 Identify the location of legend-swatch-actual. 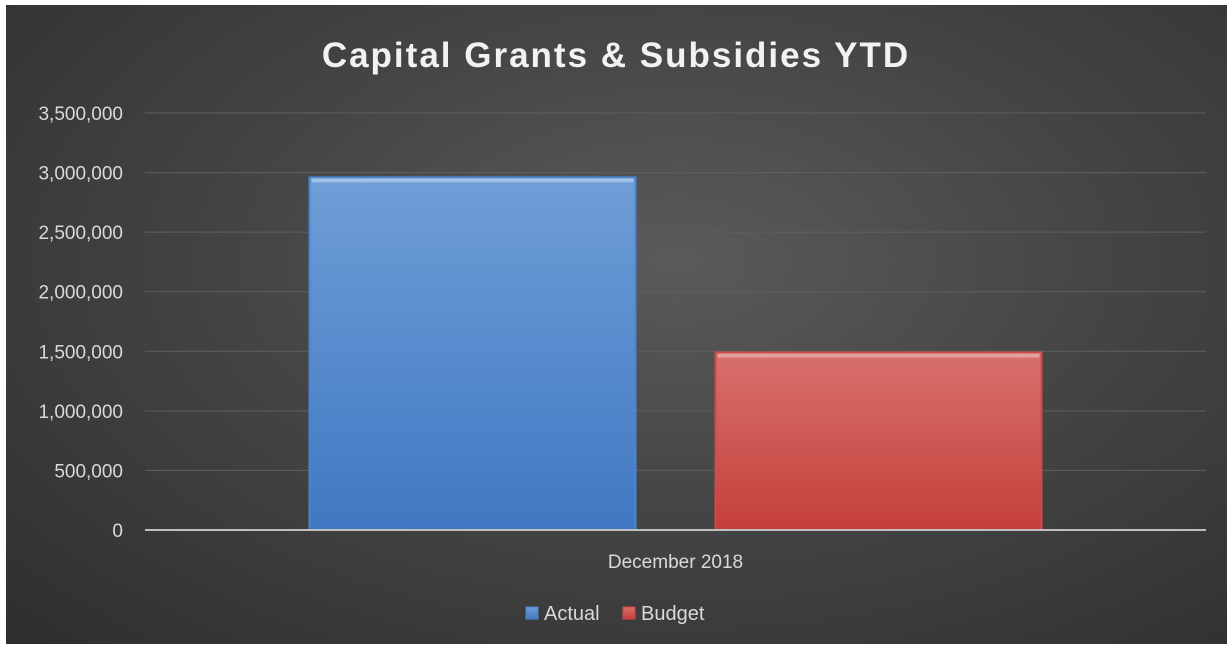
(532, 613).